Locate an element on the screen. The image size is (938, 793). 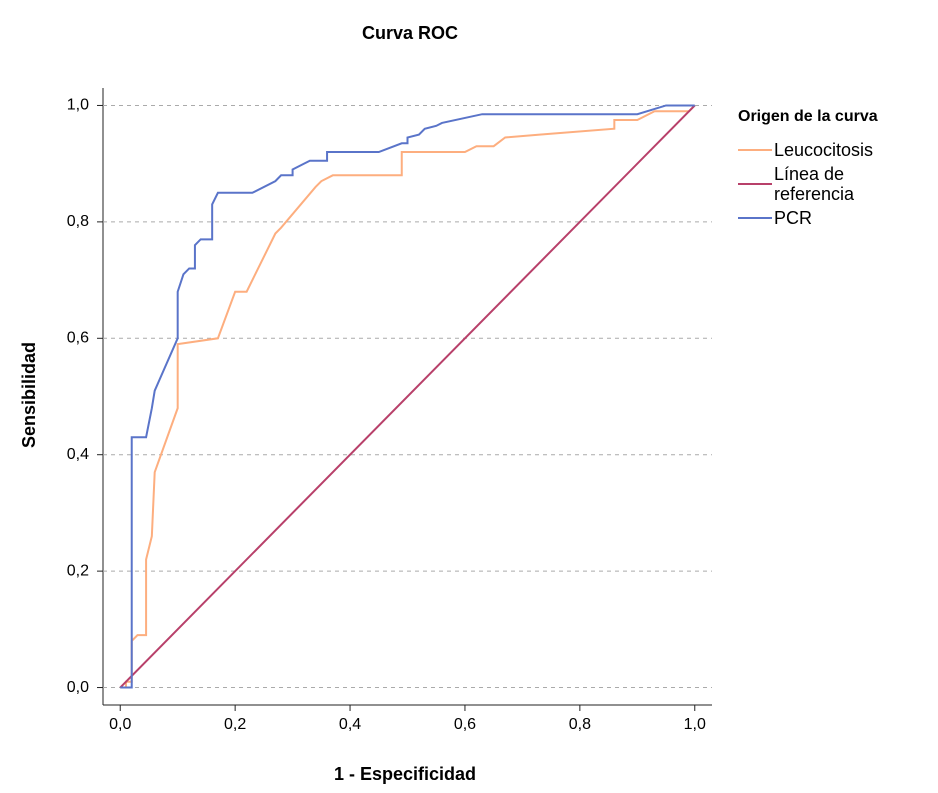
y-tick-label: 1,0 is located at coordinates (78, 105).